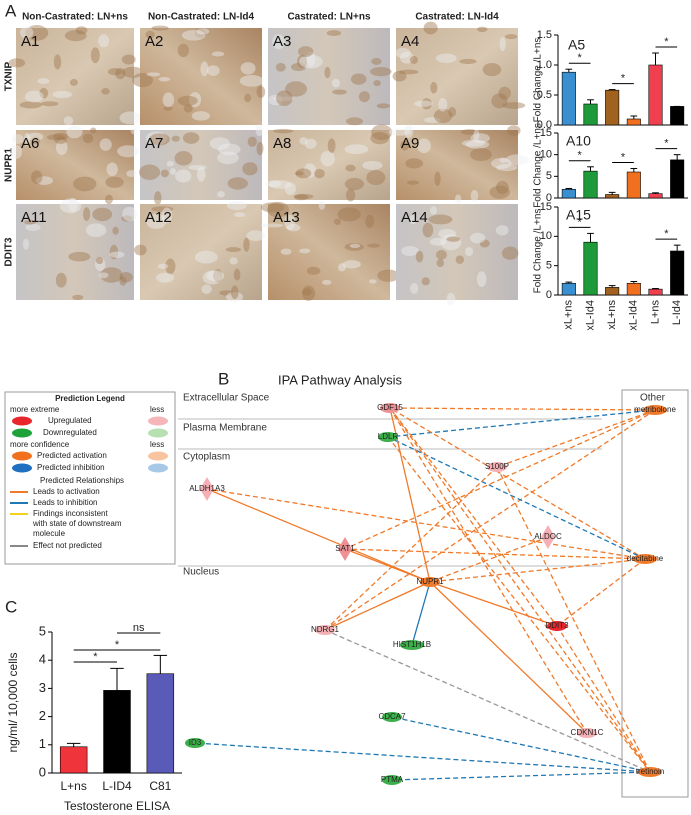 This screenshot has height=815, width=691. What do you see at coordinates (414, 217) in the screenshot?
I see `image-label: A14` at bounding box center [414, 217].